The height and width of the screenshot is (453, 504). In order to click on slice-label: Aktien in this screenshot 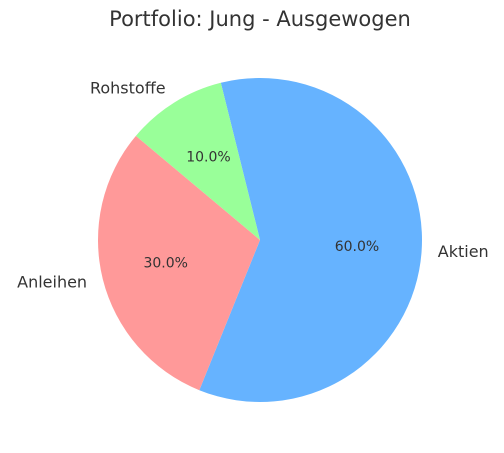, I will do `click(463, 251)`.